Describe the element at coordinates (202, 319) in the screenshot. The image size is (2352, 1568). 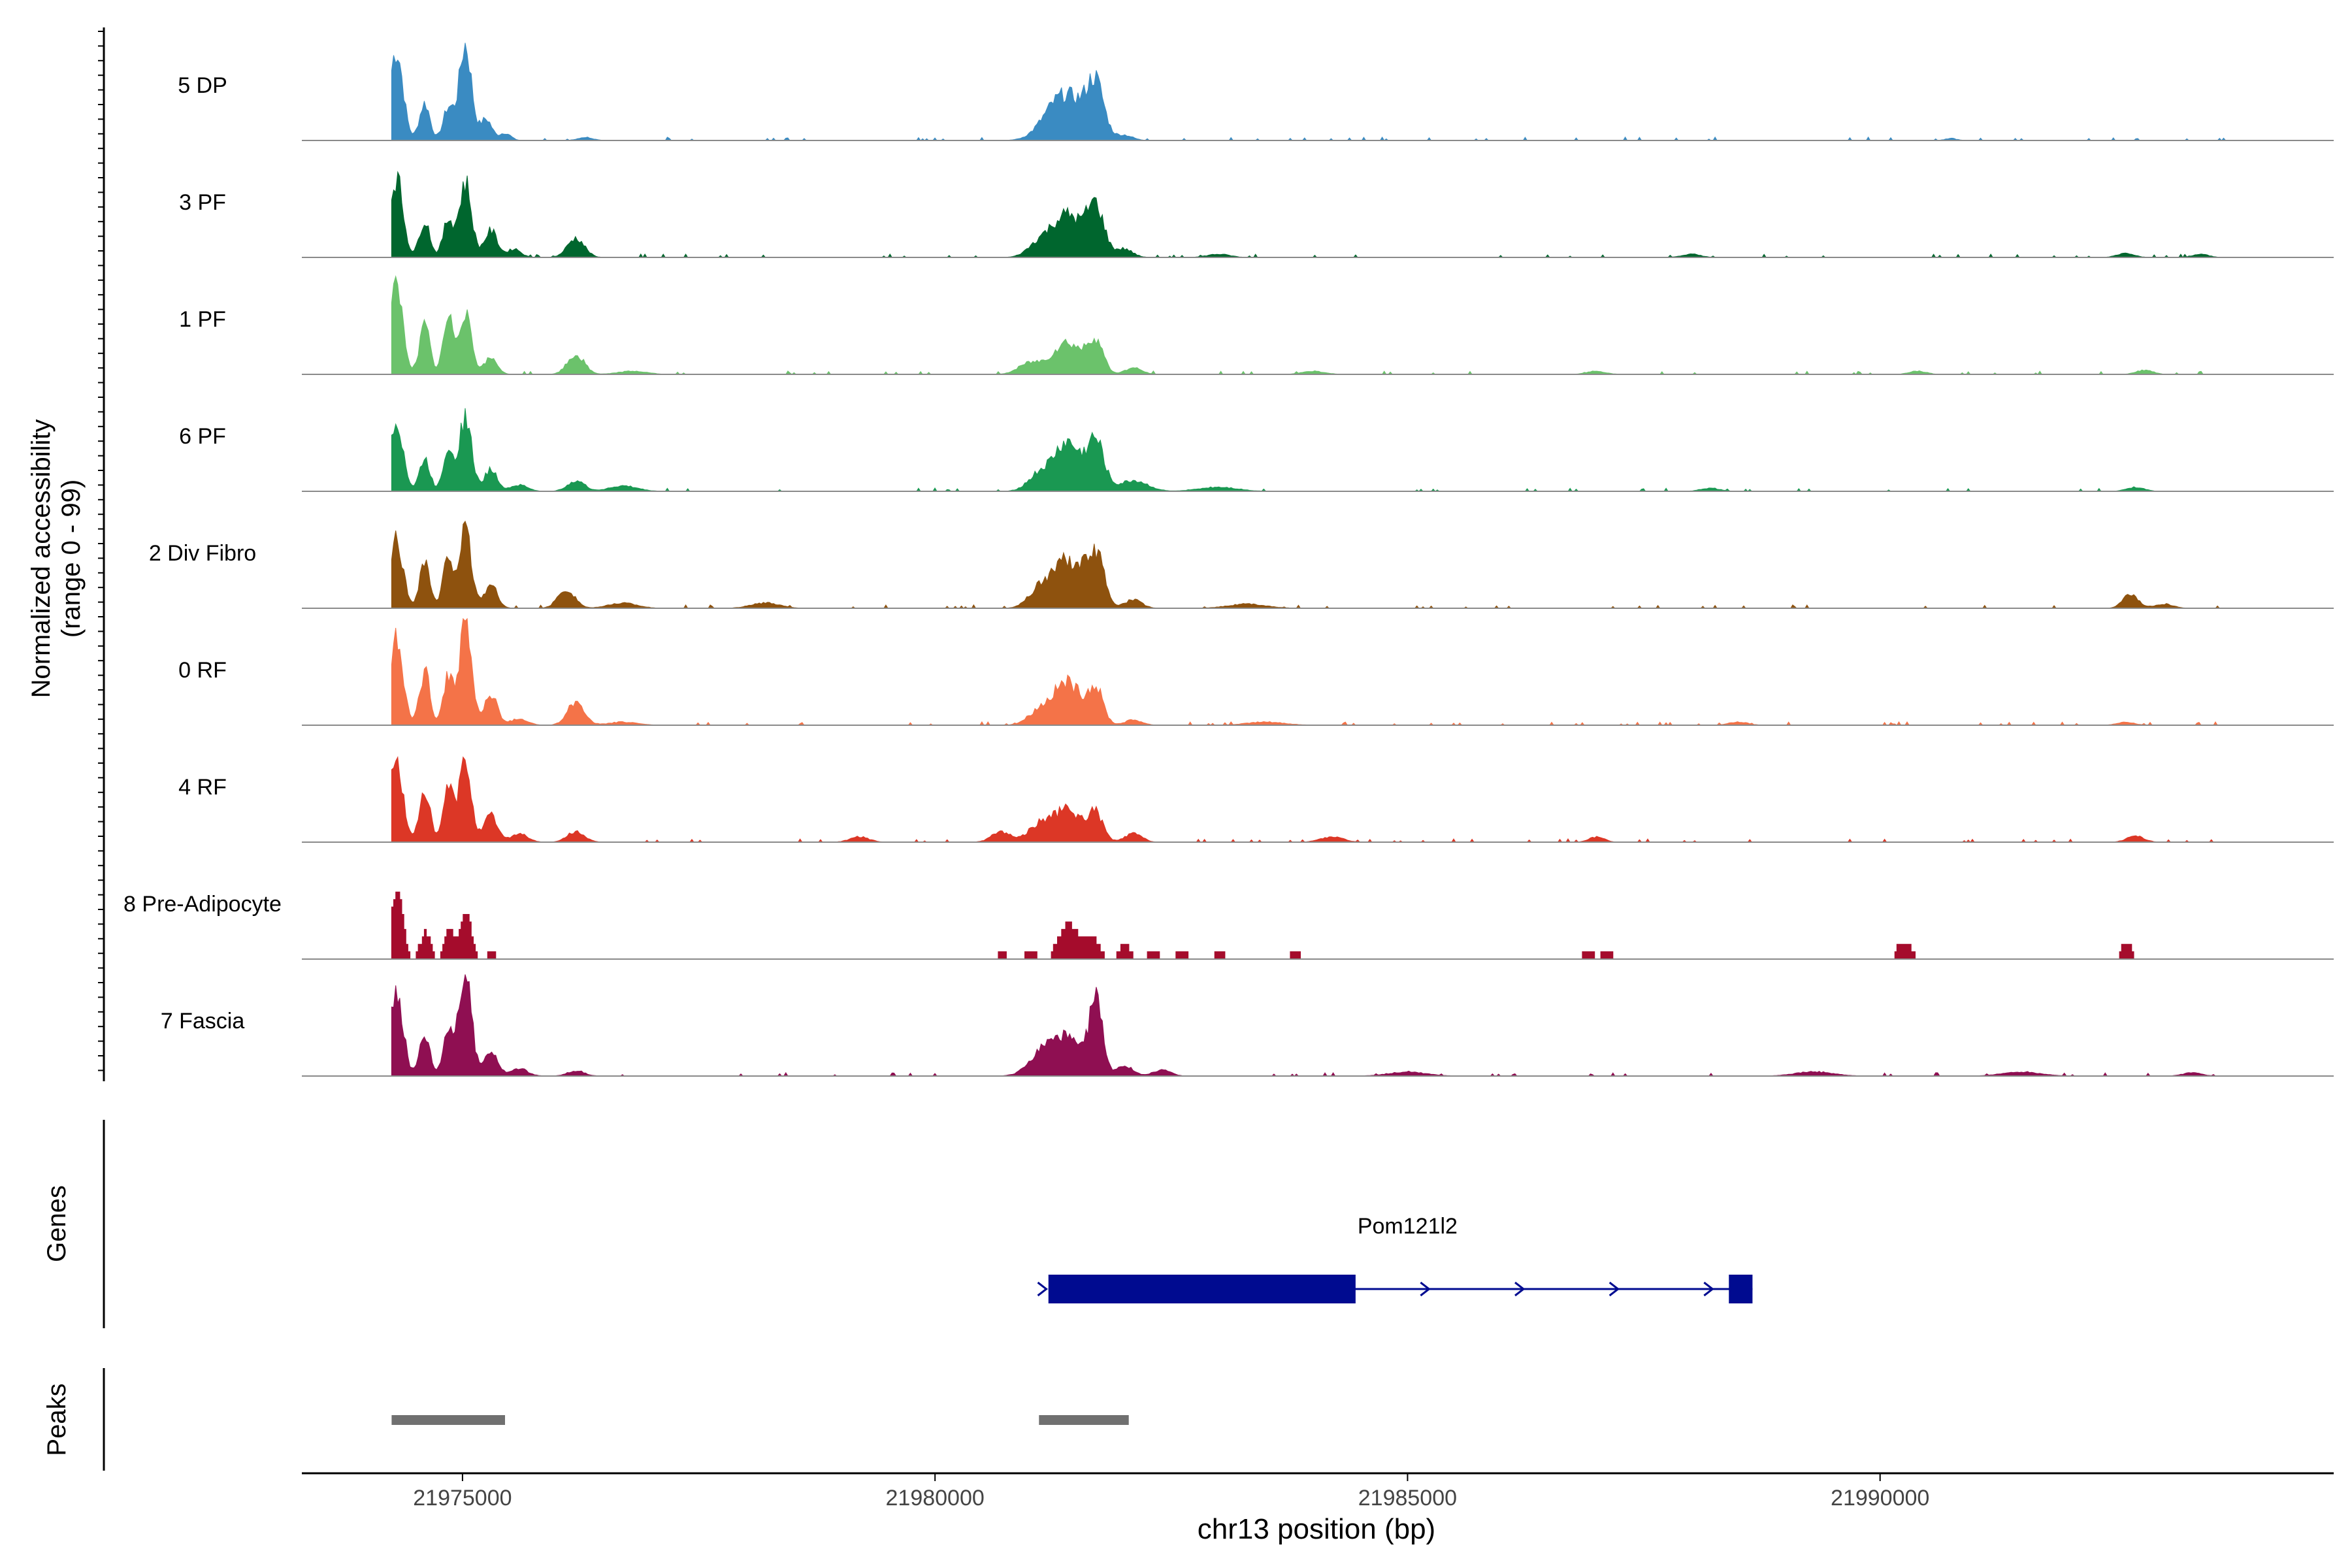
I see `track-label: 1 PF` at that location.